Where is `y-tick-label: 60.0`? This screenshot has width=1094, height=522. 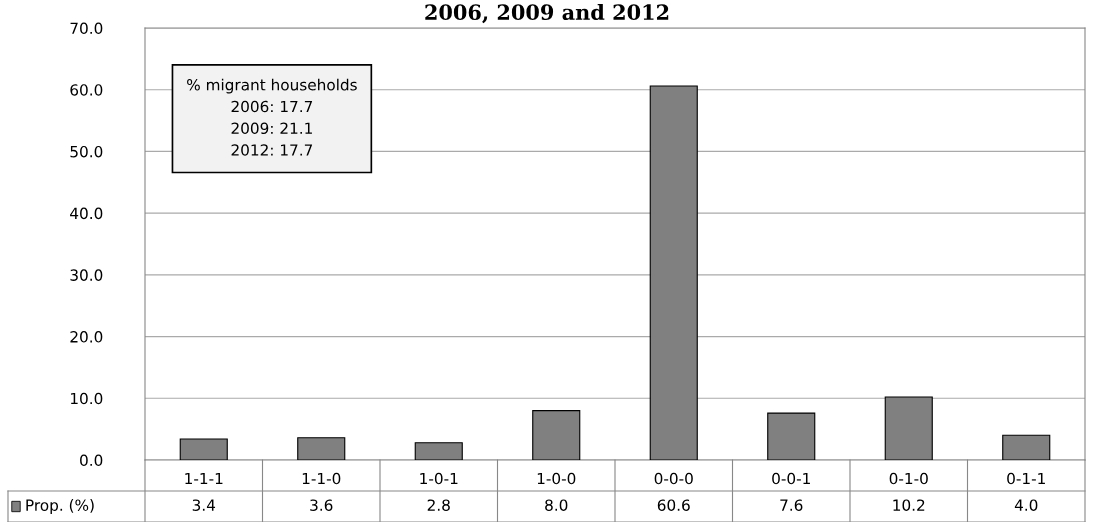
y-tick-label: 60.0 is located at coordinates (86, 90).